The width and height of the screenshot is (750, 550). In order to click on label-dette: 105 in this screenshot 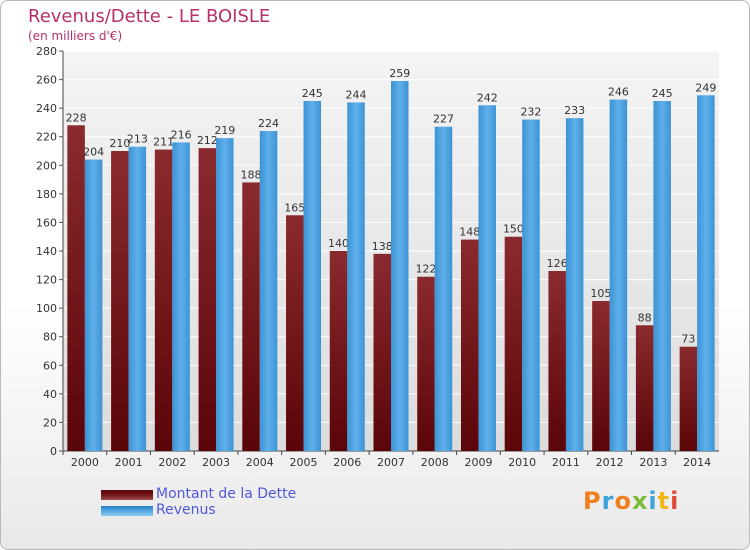, I will do `click(600, 293)`.